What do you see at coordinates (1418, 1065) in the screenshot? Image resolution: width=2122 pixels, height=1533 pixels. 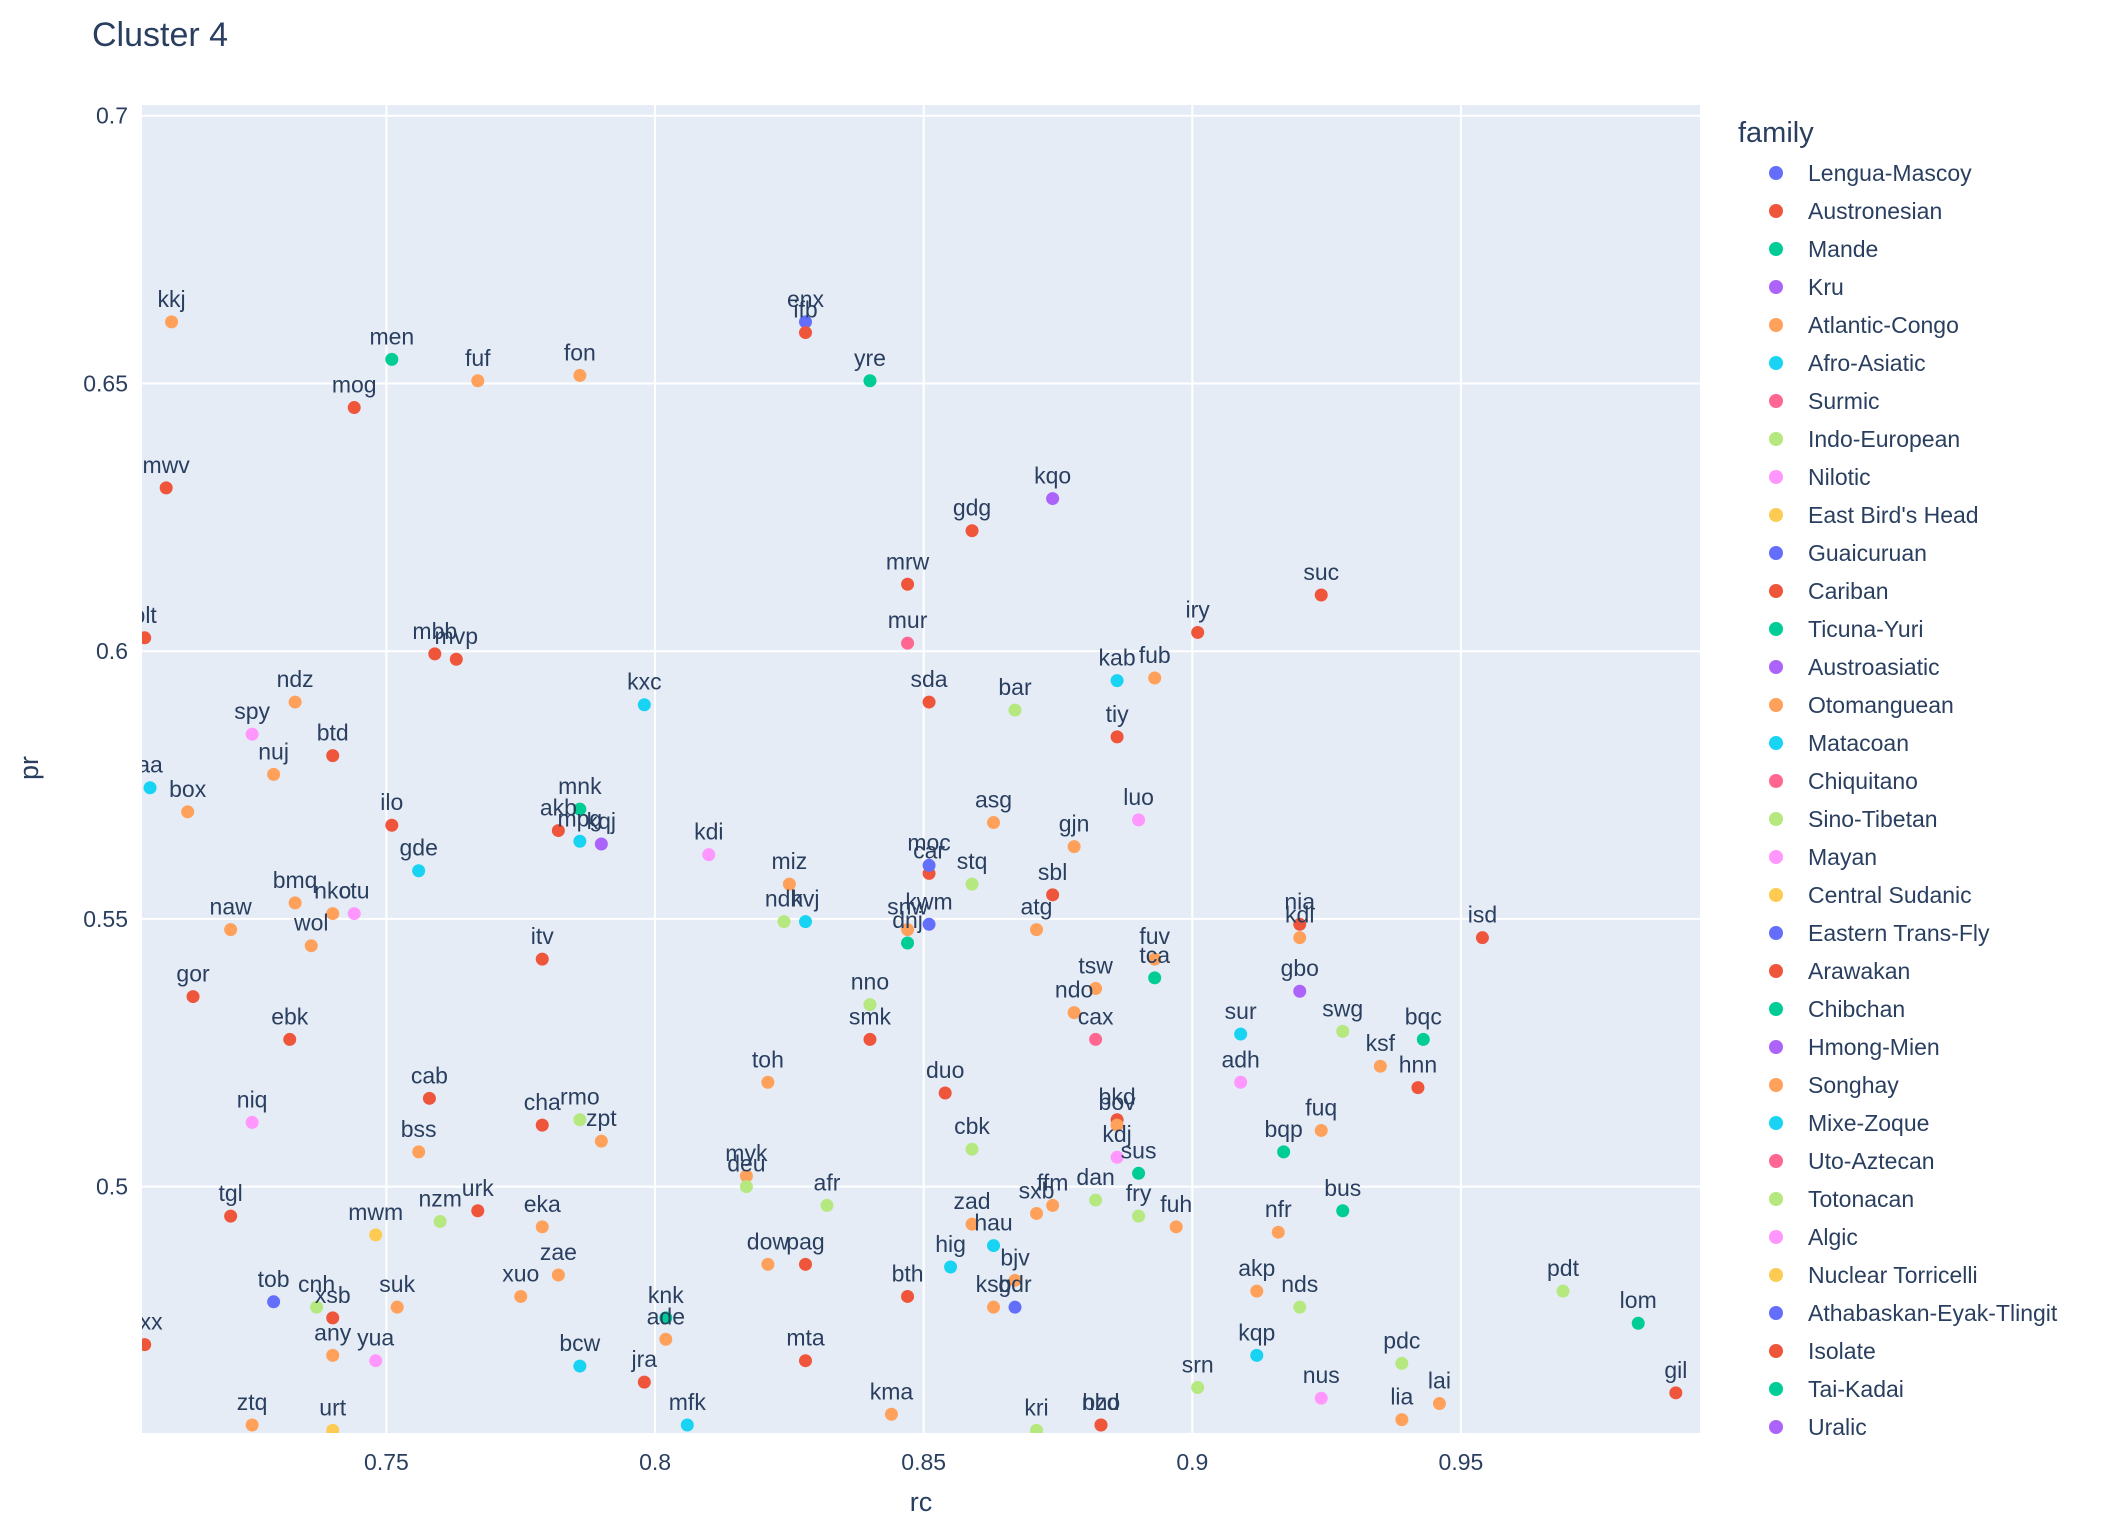 I see `point-label: hnn` at bounding box center [1418, 1065].